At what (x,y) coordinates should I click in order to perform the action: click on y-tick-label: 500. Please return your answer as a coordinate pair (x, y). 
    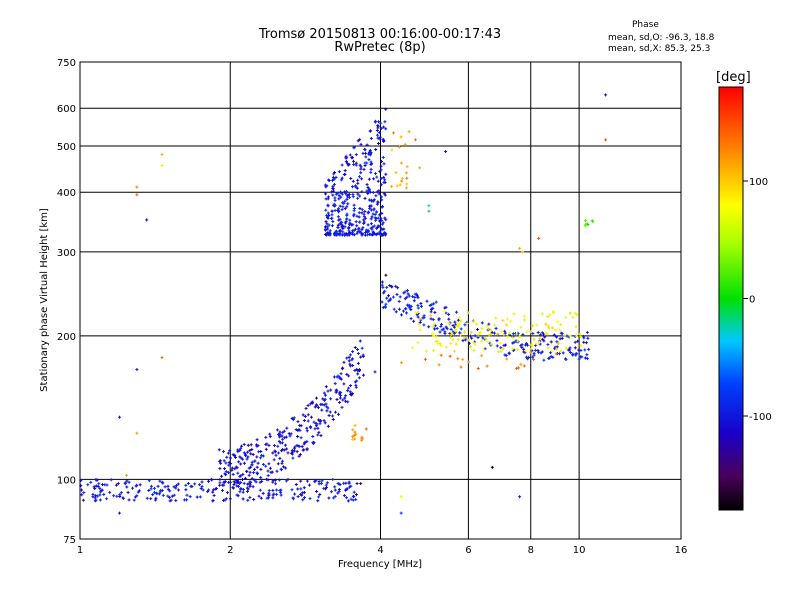
    Looking at the image, I should click on (66, 147).